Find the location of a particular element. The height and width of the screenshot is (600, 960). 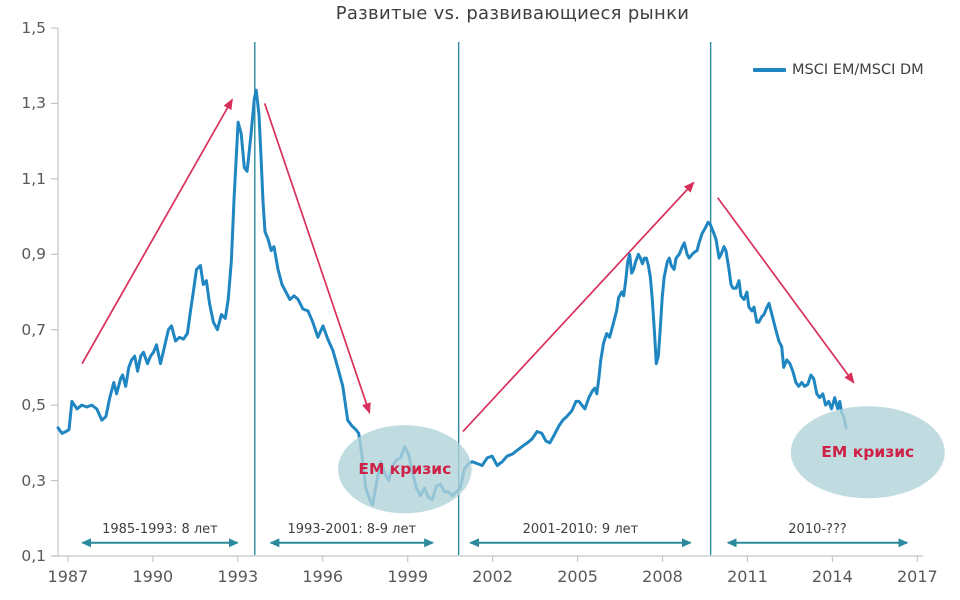

x-tick-label: 1996 is located at coordinates (323, 576).